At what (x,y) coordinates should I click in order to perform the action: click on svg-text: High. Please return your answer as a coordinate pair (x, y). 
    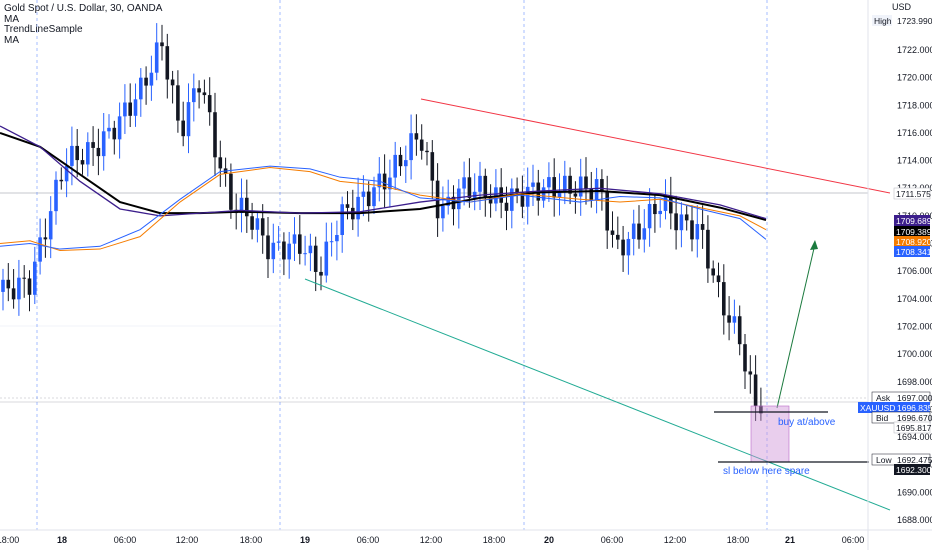
    Looking at the image, I should click on (883, 21).